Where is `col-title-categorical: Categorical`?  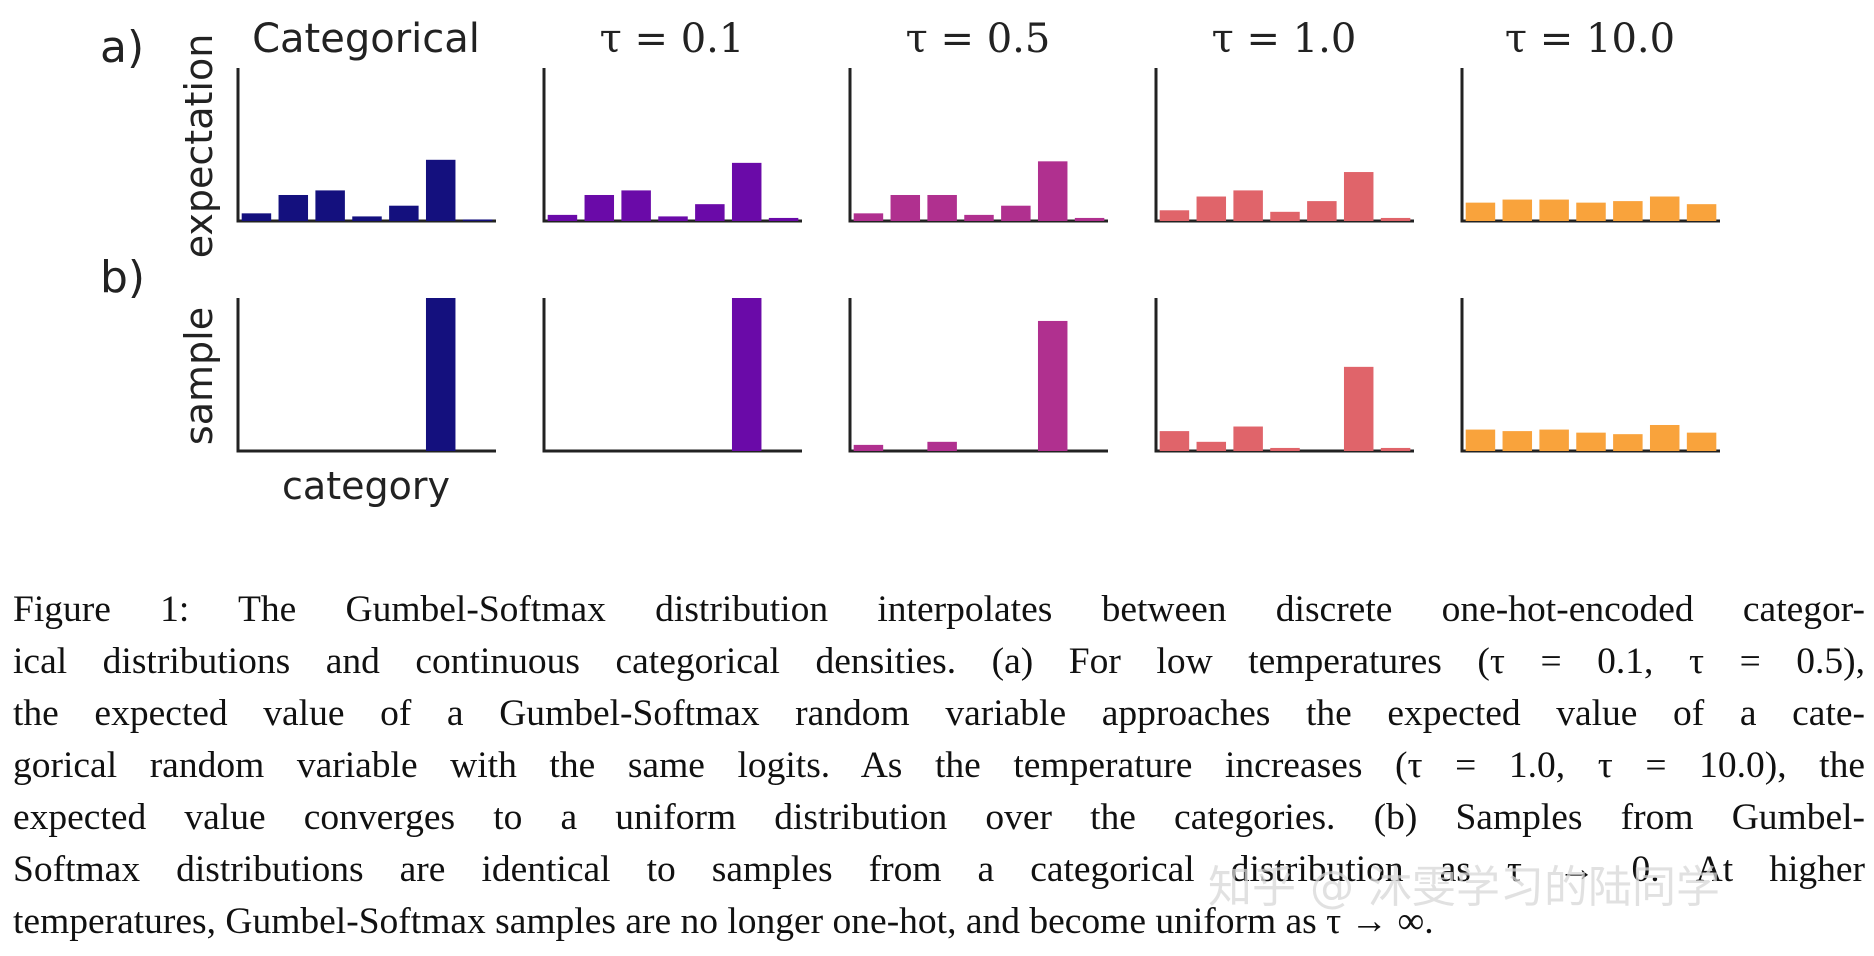
col-title-categorical: Categorical is located at coordinates (366, 39).